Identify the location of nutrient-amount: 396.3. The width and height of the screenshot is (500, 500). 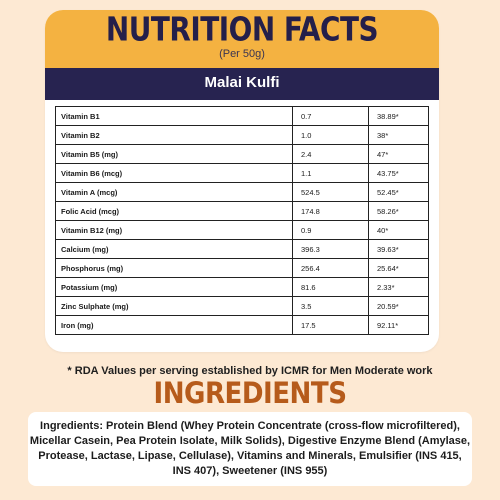
(330, 249).